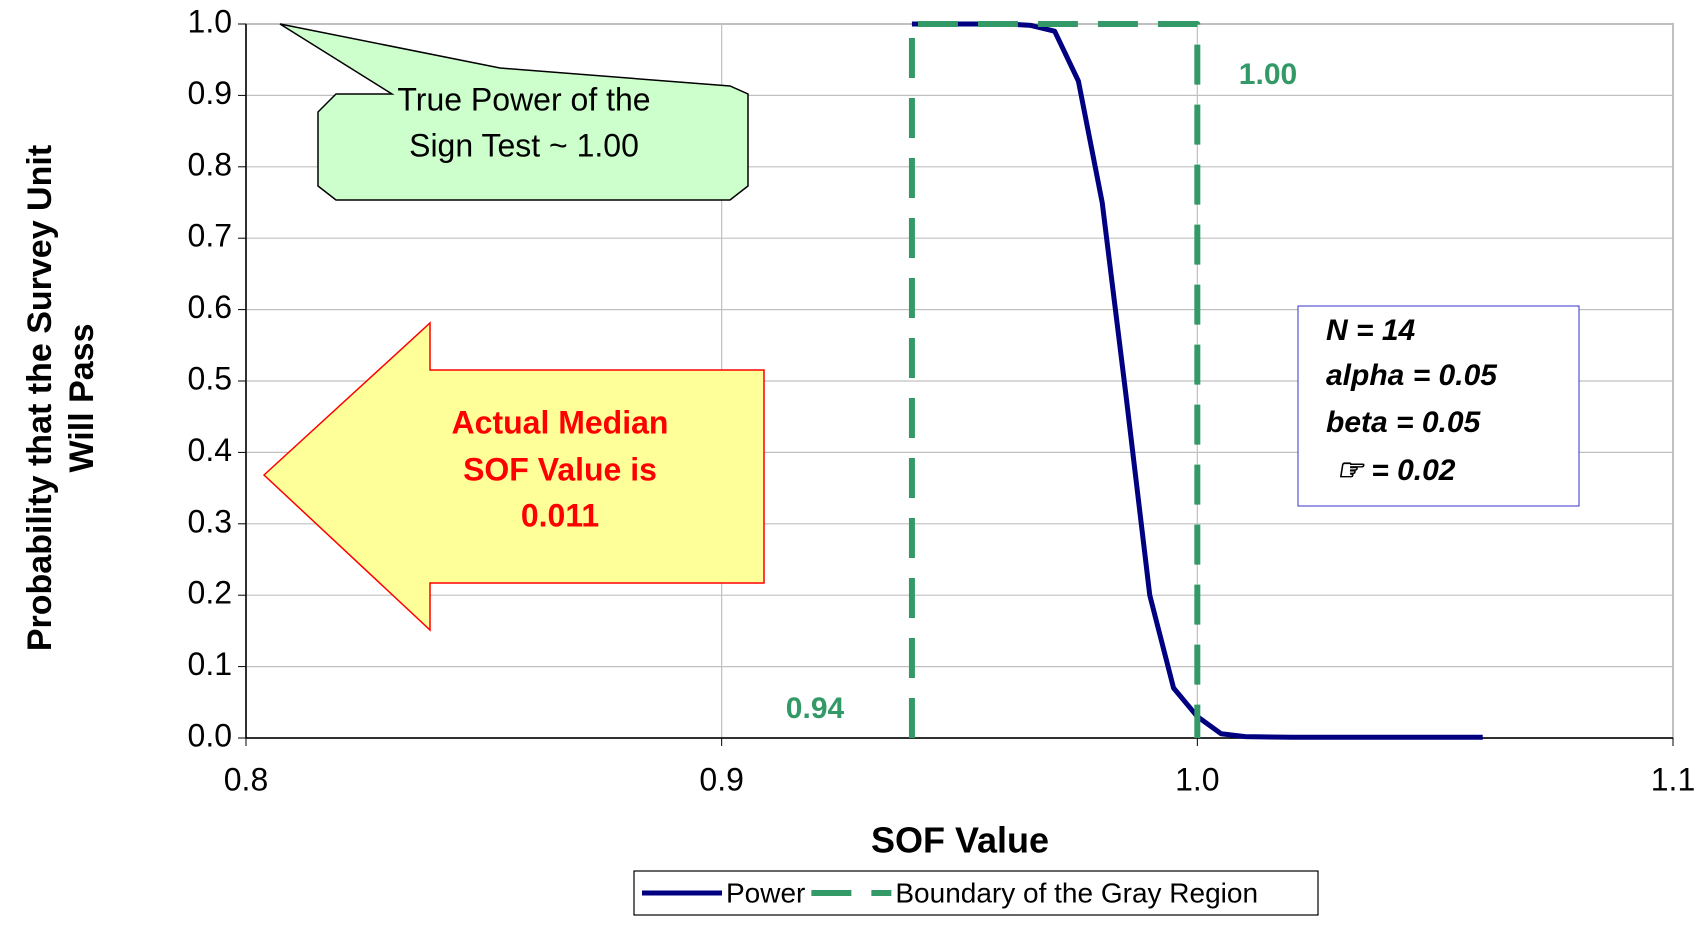 This screenshot has width=1701, height=933. What do you see at coordinates (210, 93) in the screenshot?
I see `y-tick-label: 0.9` at bounding box center [210, 93].